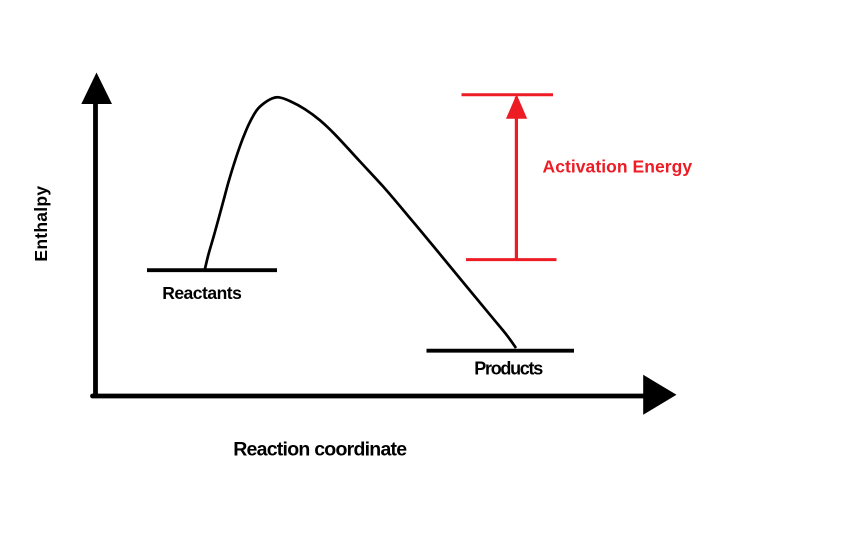  What do you see at coordinates (508, 369) in the screenshot?
I see `svg-text: Products` at bounding box center [508, 369].